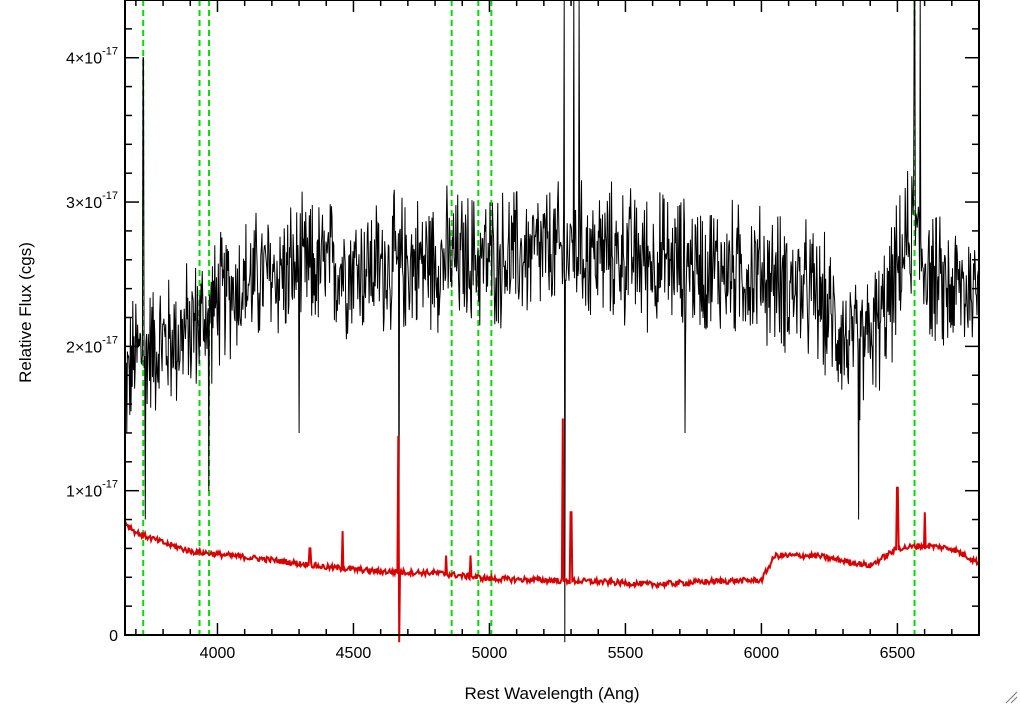 The width and height of the screenshot is (1020, 706). What do you see at coordinates (626, 653) in the screenshot?
I see `x-tick-label: 5500` at bounding box center [626, 653].